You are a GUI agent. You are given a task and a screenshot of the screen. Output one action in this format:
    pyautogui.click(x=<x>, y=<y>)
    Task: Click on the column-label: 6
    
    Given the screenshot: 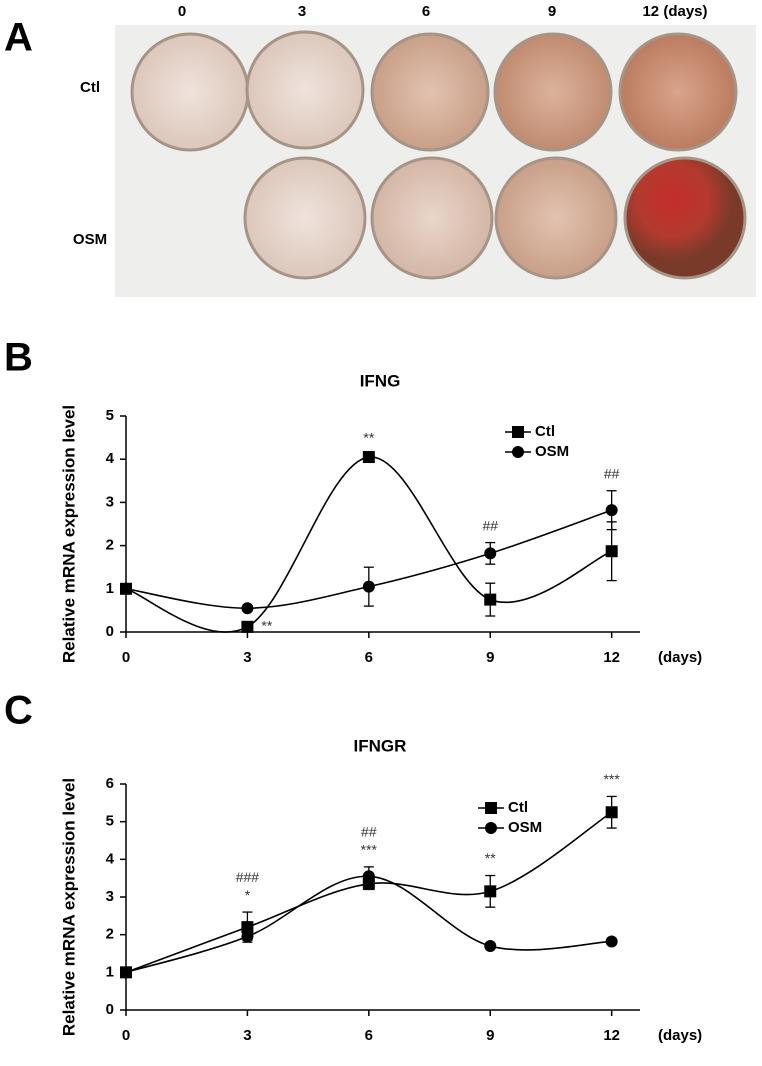 What is the action you would take?
    pyautogui.click(x=426, y=11)
    